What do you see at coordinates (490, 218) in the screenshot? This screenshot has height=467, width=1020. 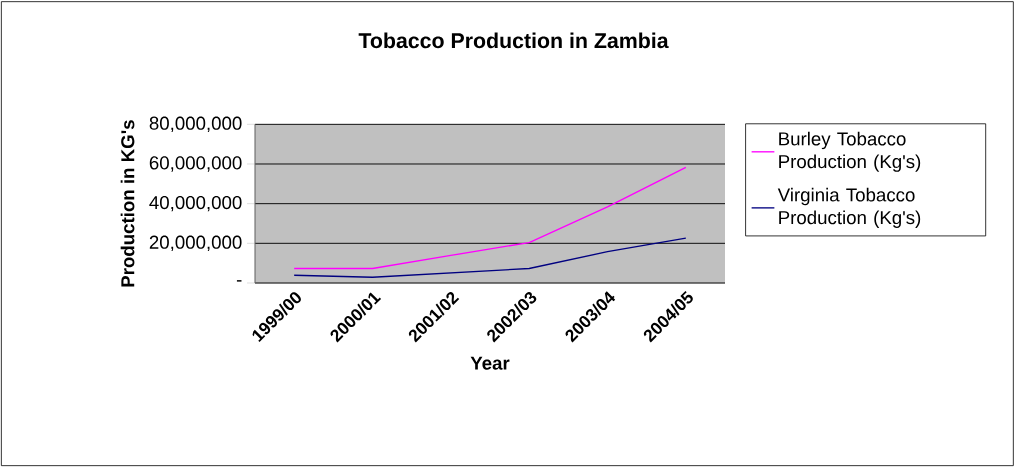 I see `line-series` at bounding box center [490, 218].